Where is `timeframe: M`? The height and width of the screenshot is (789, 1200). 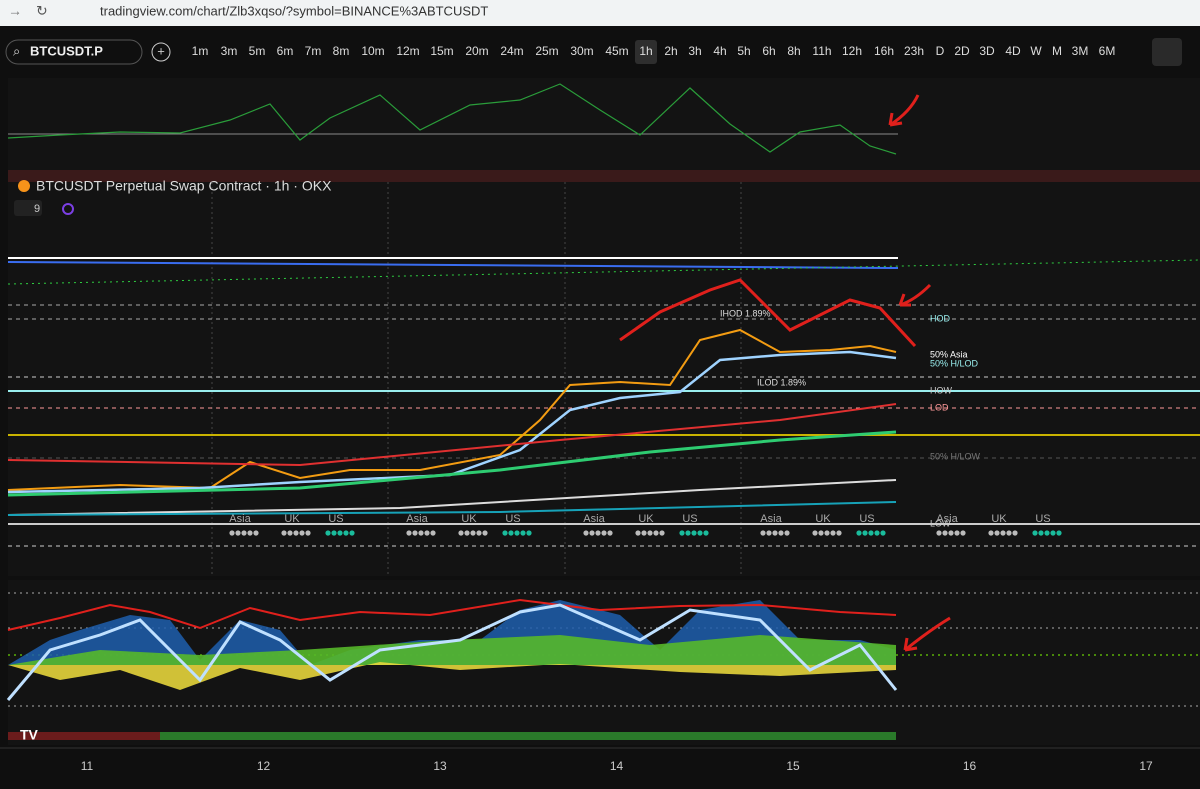 timeframe: M is located at coordinates (1057, 51).